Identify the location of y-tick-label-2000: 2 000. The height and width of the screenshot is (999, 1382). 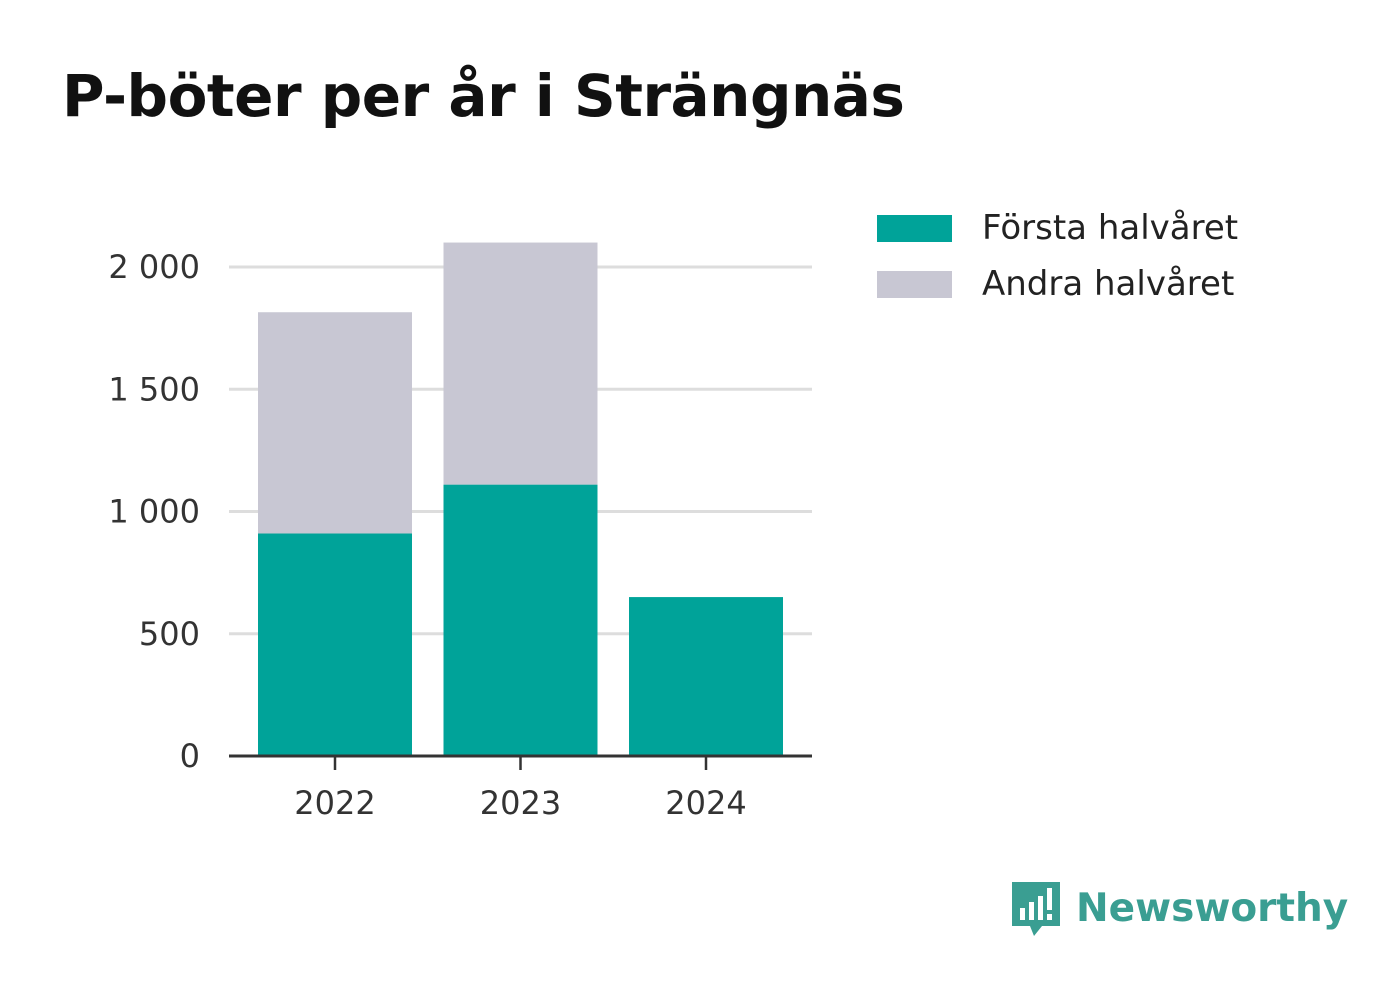
(154, 267).